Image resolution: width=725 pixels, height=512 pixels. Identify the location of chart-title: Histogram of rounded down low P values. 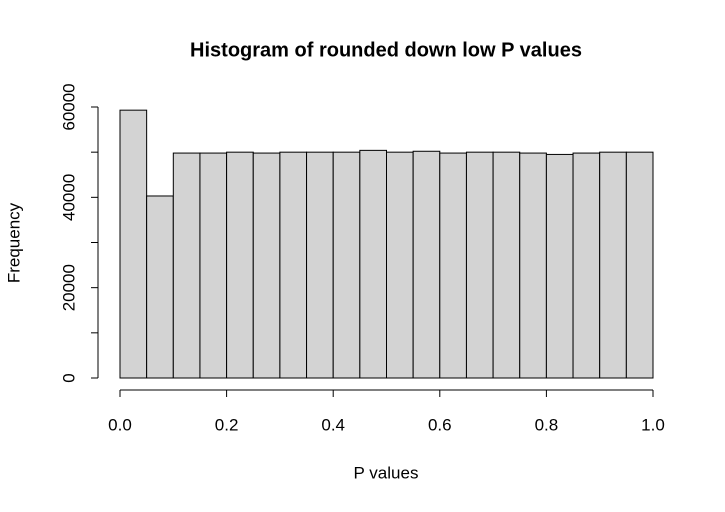
(386, 50).